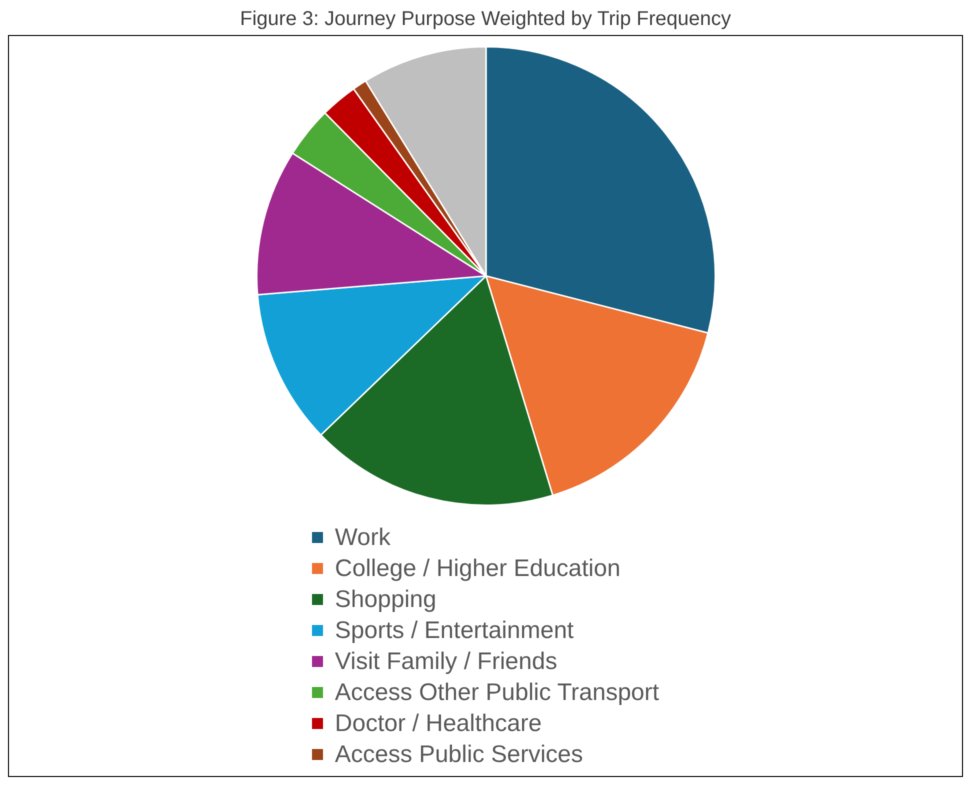 This screenshot has width=973, height=793. Describe the element at coordinates (385, 600) in the screenshot. I see `legend-label: Shopping` at that location.